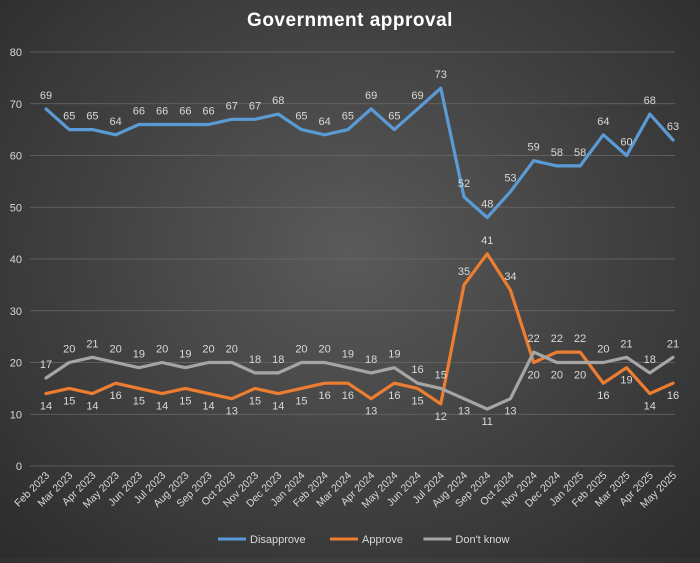  What do you see at coordinates (487, 422) in the screenshot?
I see `data-label-dont-know: 11` at bounding box center [487, 422].